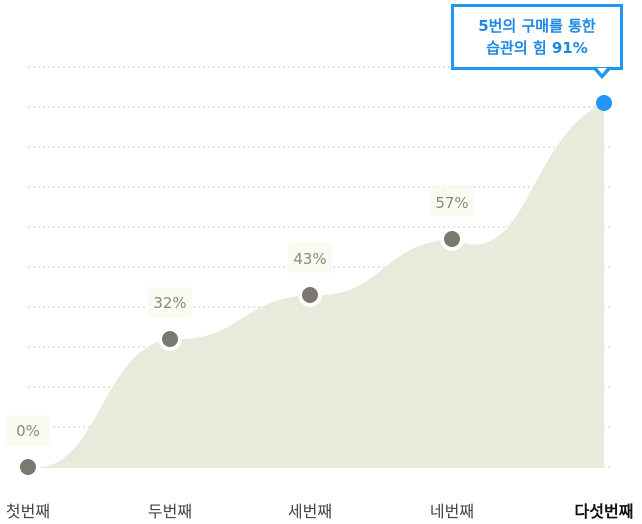  I want to click on callout-line-2: 습관의 힘 91%, so click(537, 48).